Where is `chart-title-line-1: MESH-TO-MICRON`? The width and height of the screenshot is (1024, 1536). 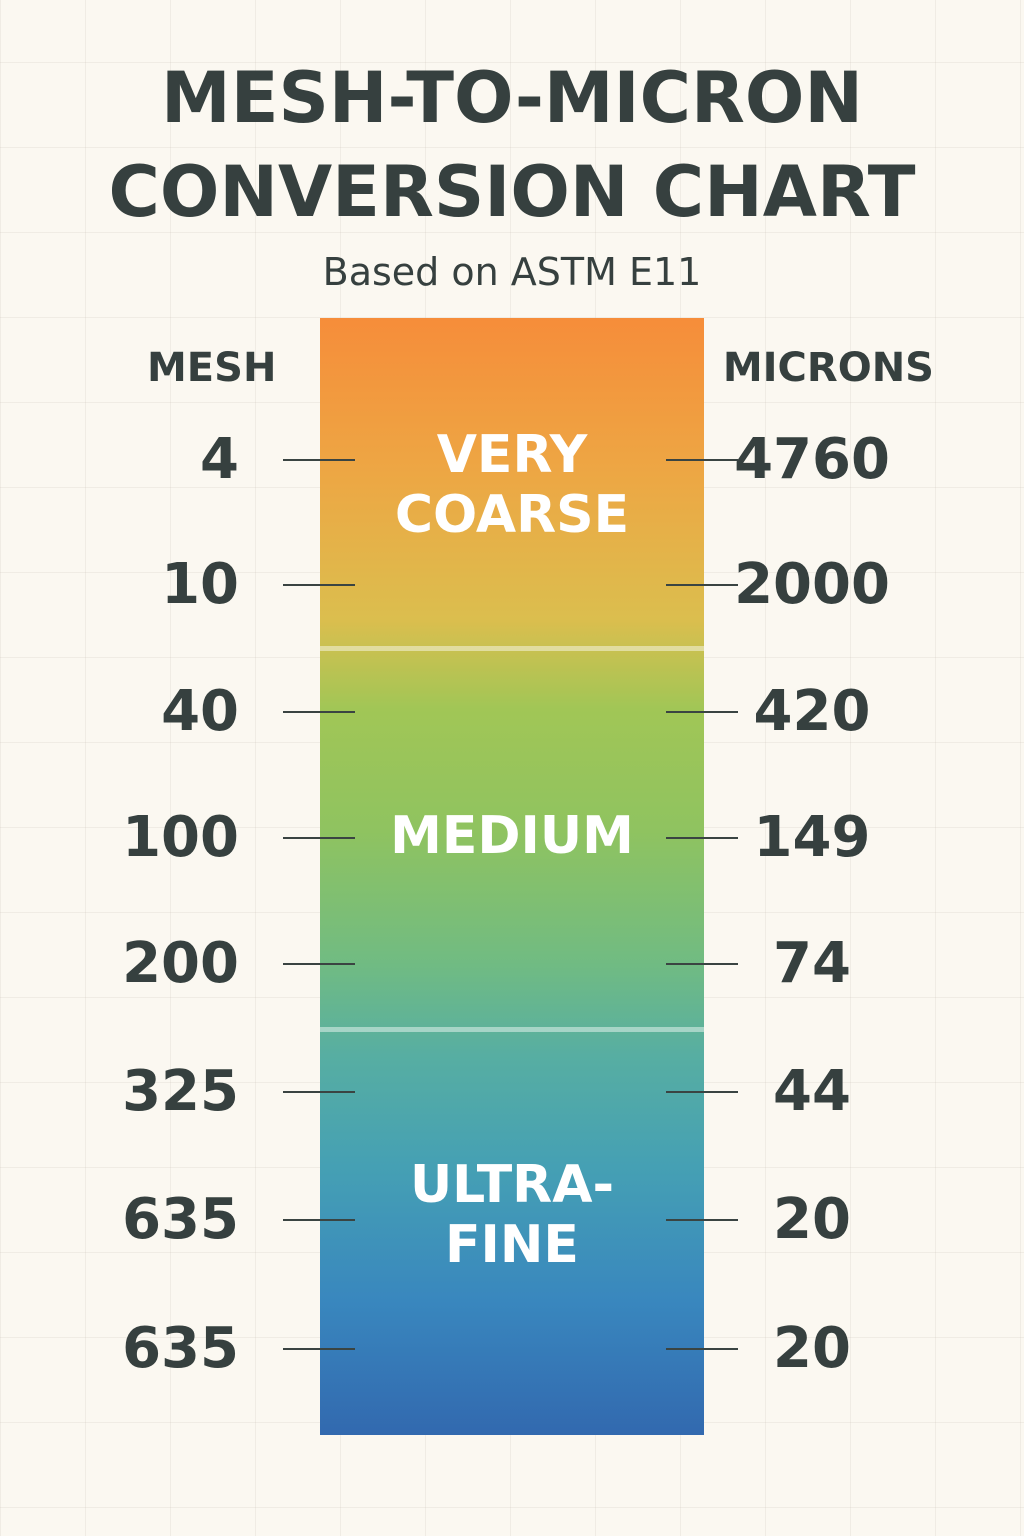 chart-title-line-1: MESH-TO-MICRON is located at coordinates (512, 98).